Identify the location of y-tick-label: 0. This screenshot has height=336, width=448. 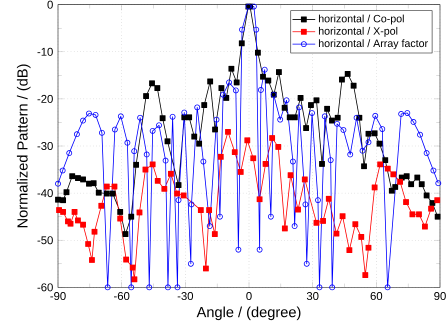
(50, 4).